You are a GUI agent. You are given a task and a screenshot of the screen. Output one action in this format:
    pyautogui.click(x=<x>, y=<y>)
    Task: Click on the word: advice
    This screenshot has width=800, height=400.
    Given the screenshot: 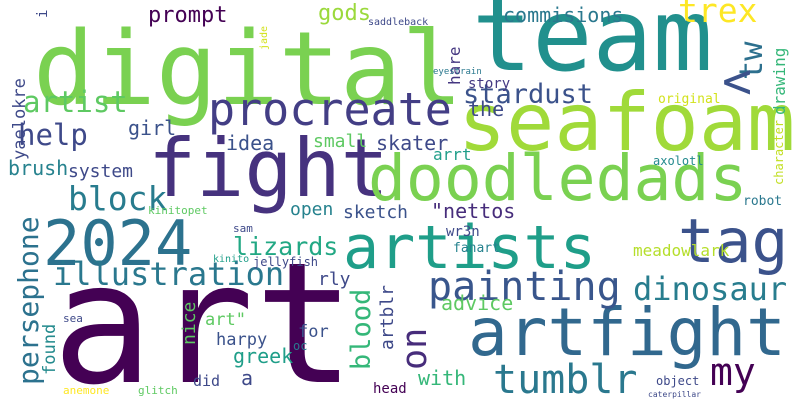 What is the action you would take?
    pyautogui.click(x=477, y=303)
    